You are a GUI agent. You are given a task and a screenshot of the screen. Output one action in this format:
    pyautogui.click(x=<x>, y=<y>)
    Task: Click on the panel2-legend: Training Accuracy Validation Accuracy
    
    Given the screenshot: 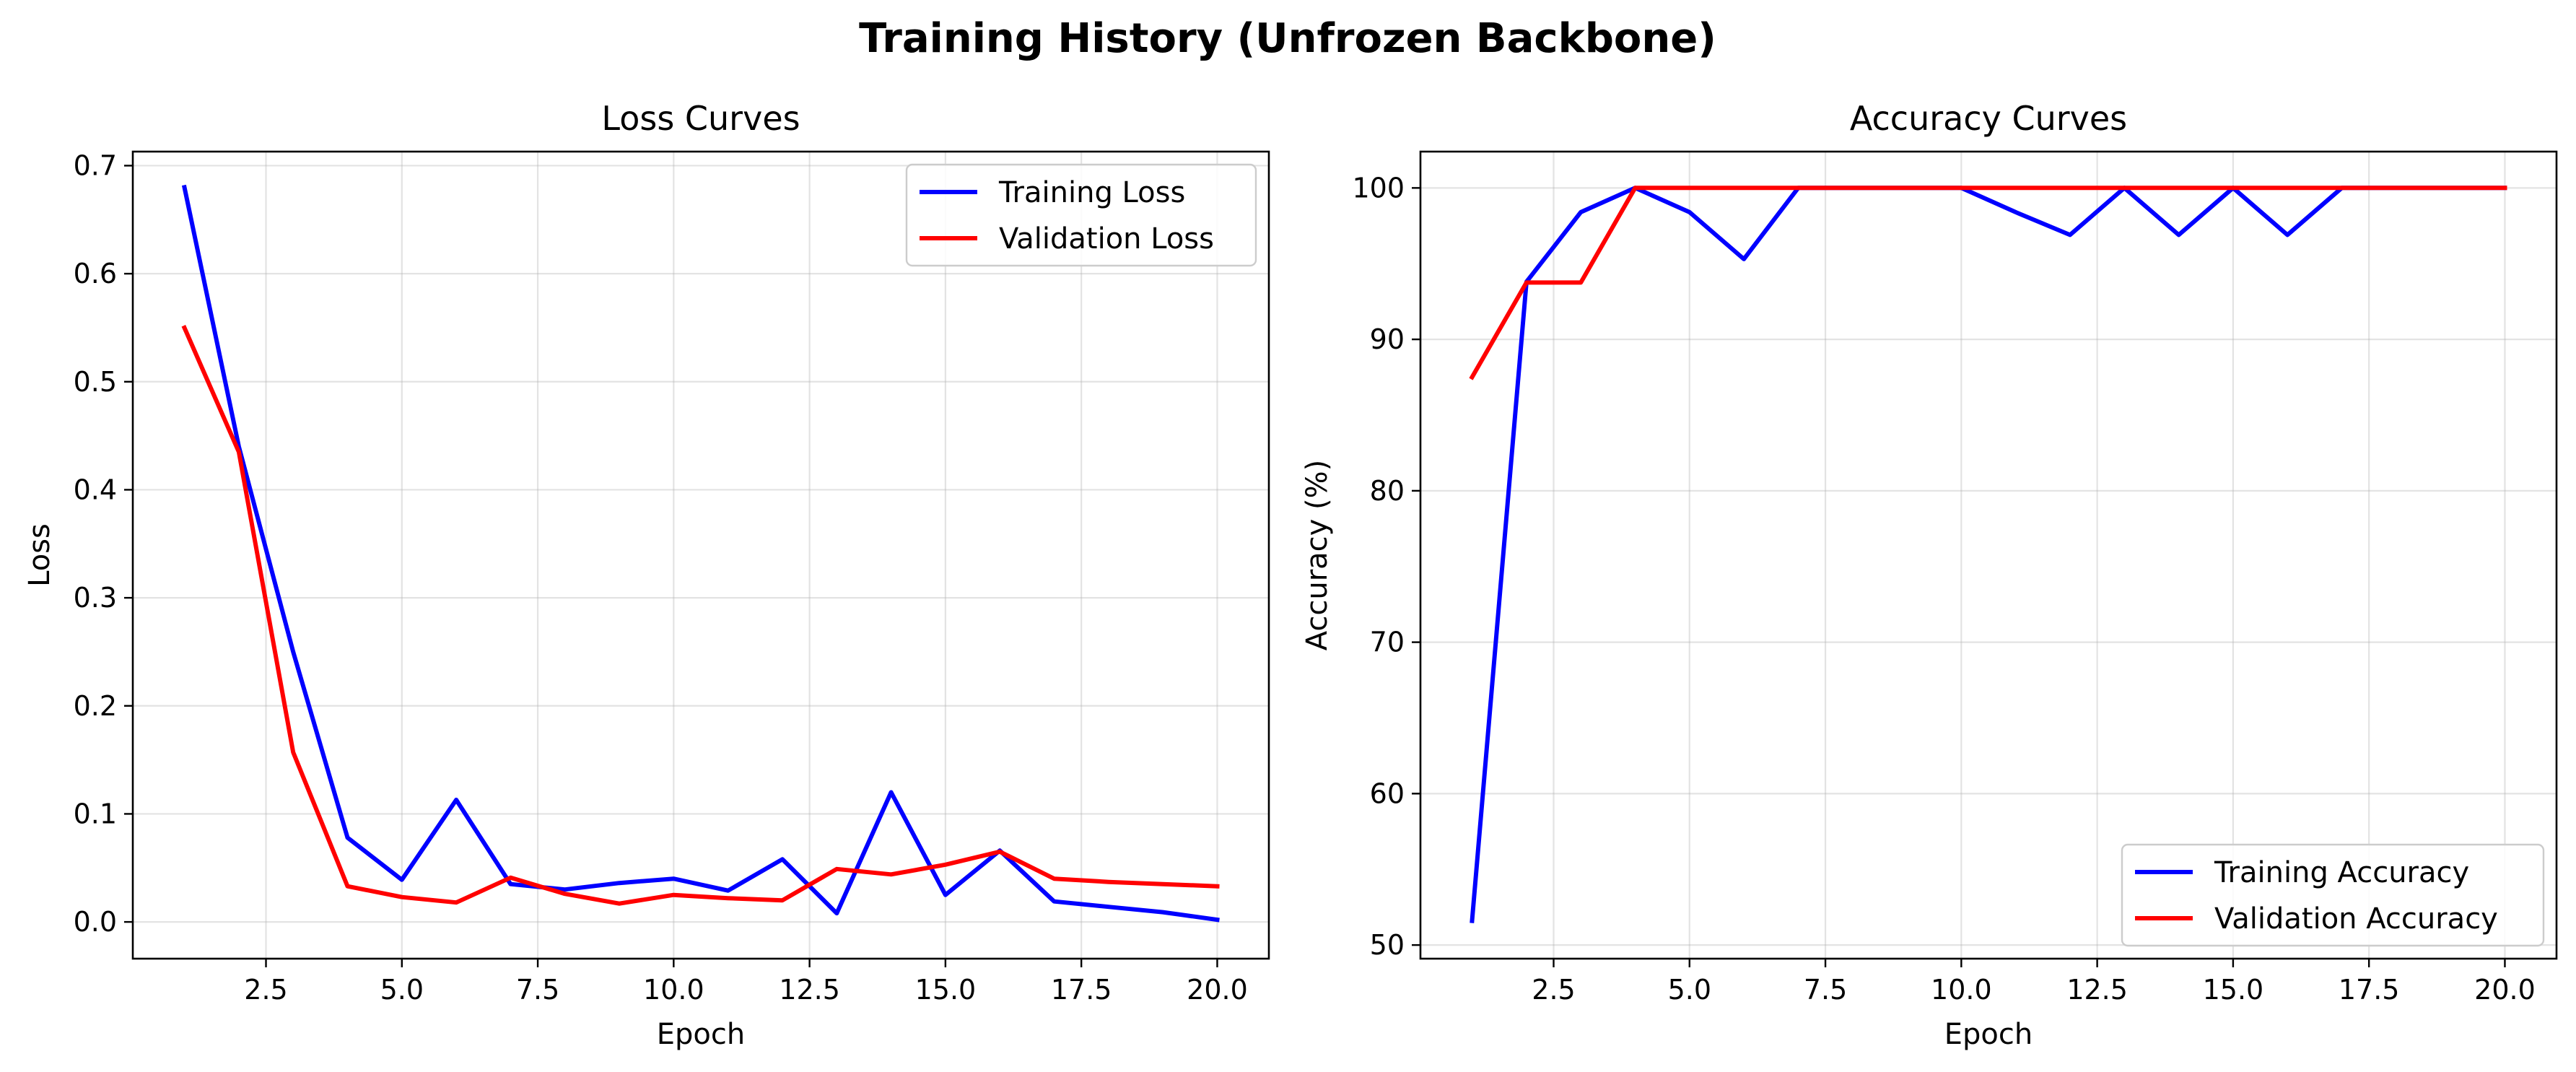 What is the action you would take?
    pyautogui.click(x=2333, y=895)
    